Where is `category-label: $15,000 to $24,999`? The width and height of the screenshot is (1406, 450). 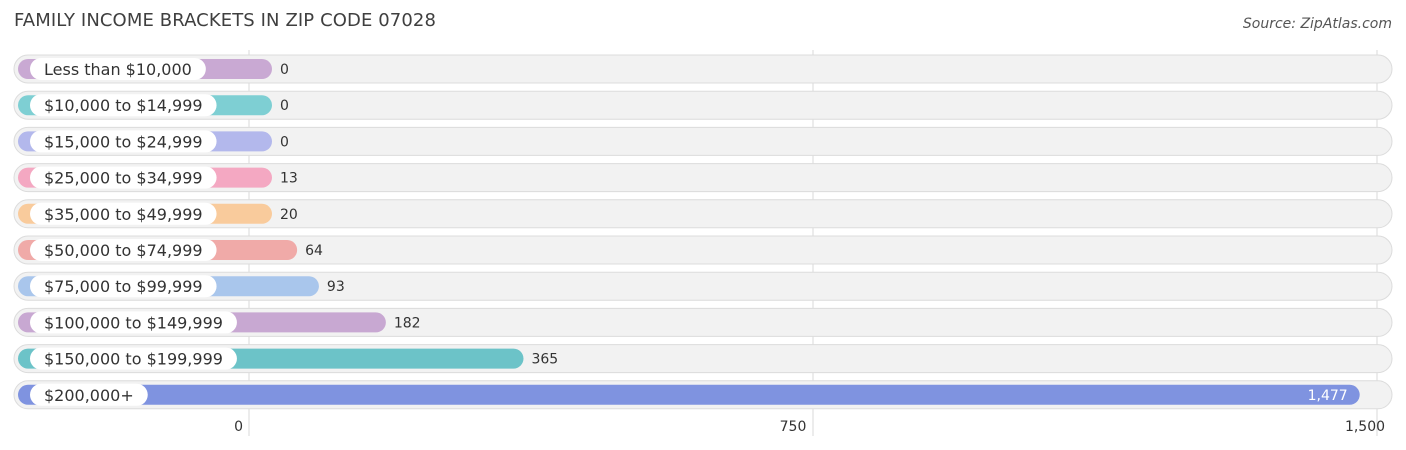
category-label: $15,000 to $24,999 is located at coordinates (123, 141).